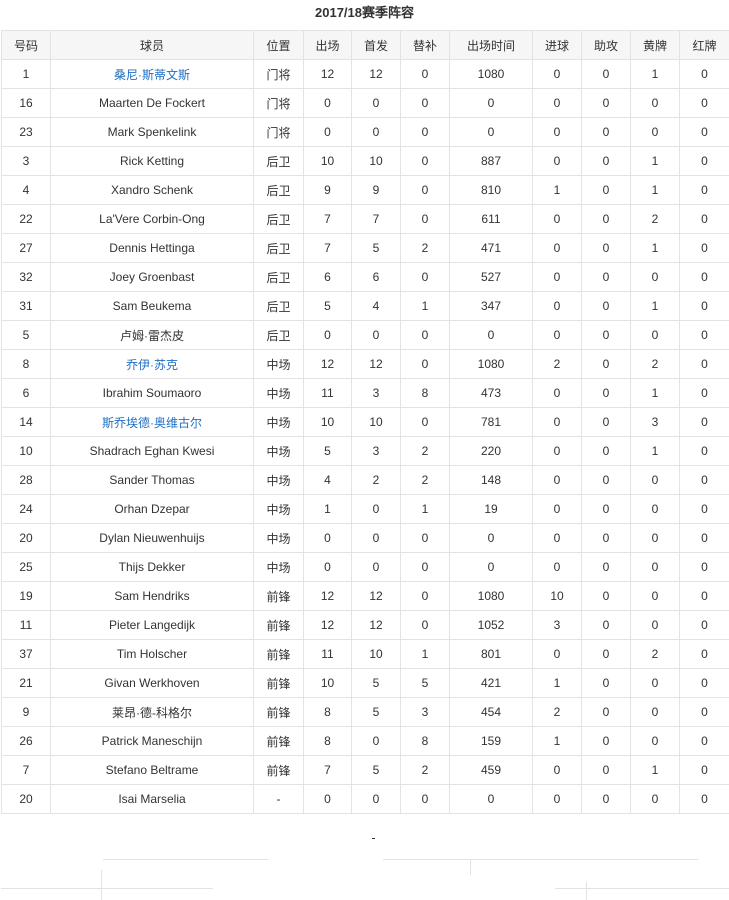 This screenshot has height=900, width=729. I want to click on col-minutes: 出场时间, so click(491, 45).